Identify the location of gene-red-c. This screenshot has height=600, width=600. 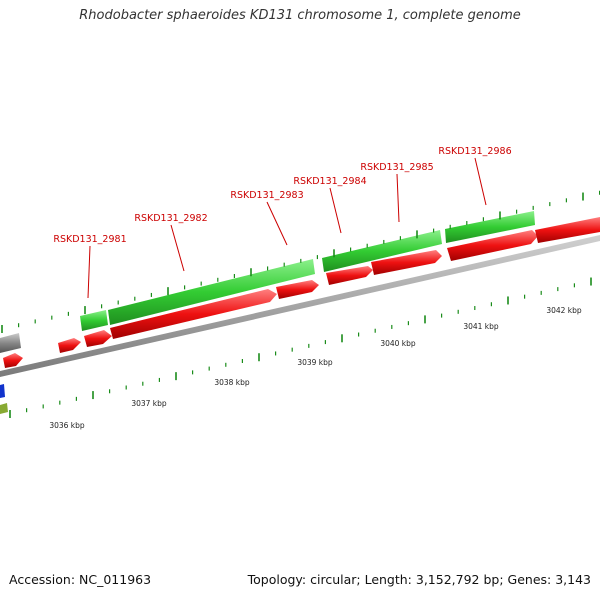
(193, 314).